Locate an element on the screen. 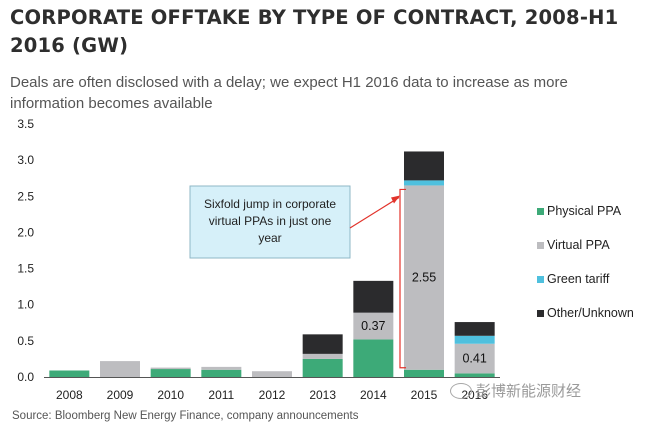  bar-2009-virtual-ppa is located at coordinates (120, 369).